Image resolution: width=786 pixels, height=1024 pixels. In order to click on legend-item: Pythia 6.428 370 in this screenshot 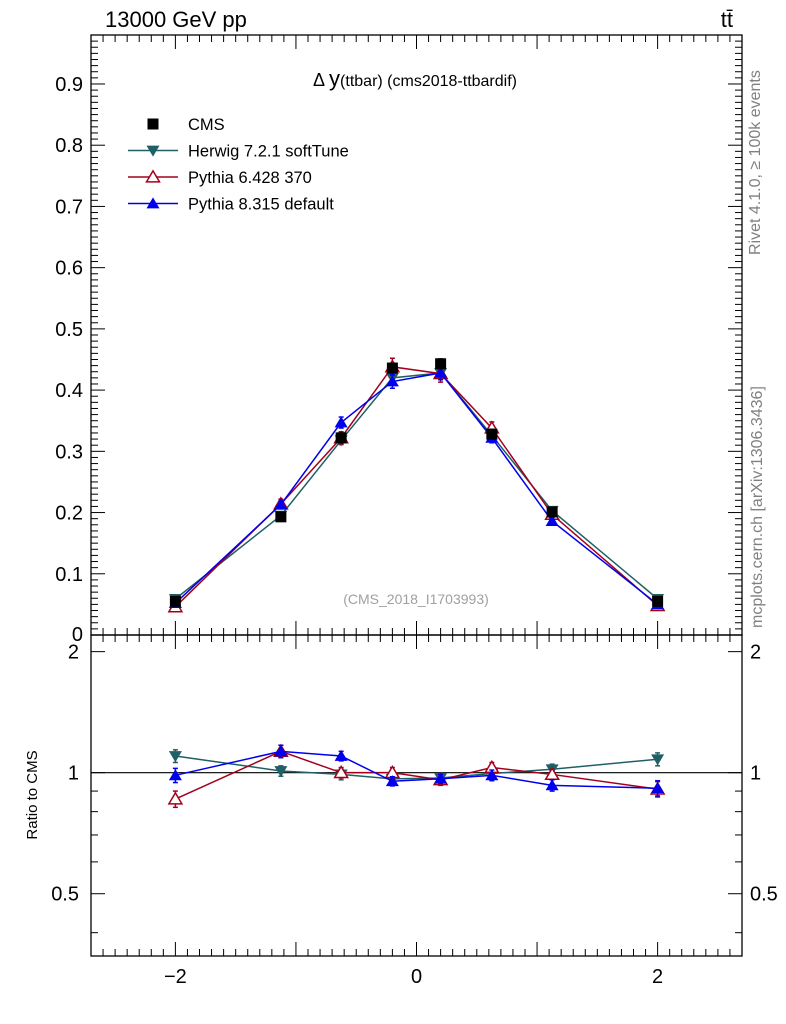, I will do `click(220, 178)`.